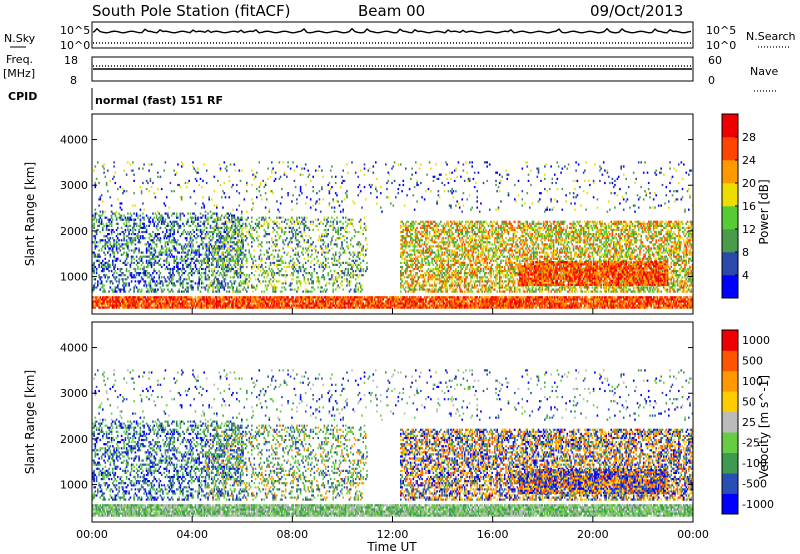 The image size is (800, 554). I want to click on nave-label: Nave, so click(764, 71).